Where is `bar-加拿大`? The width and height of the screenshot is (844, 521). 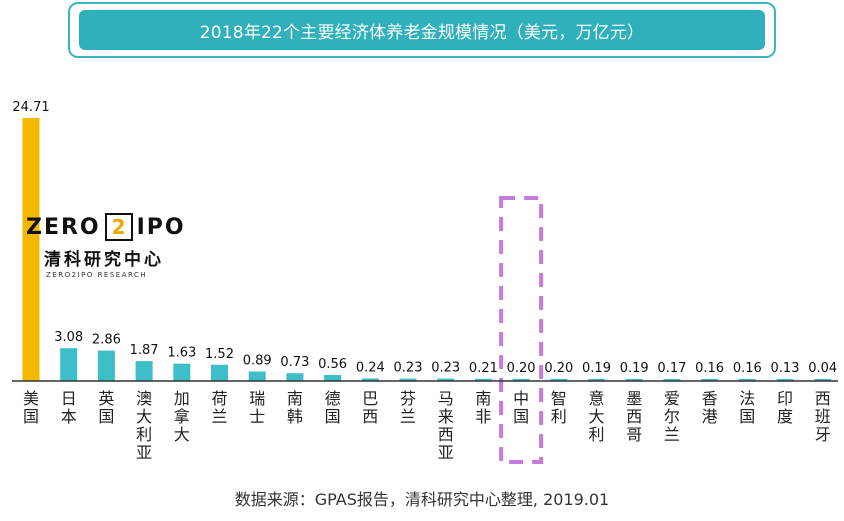
bar-加拿大 is located at coordinates (182, 372).